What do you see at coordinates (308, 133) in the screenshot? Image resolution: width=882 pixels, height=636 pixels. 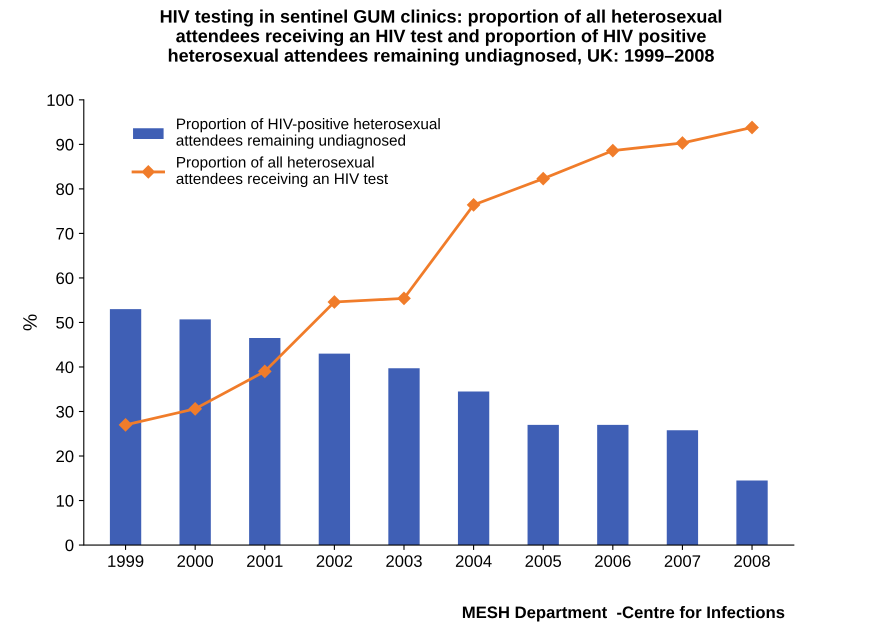 I see `legend-label: Proportion of HIV-positive heterosexual attendees remaining undiagnosed` at bounding box center [308, 133].